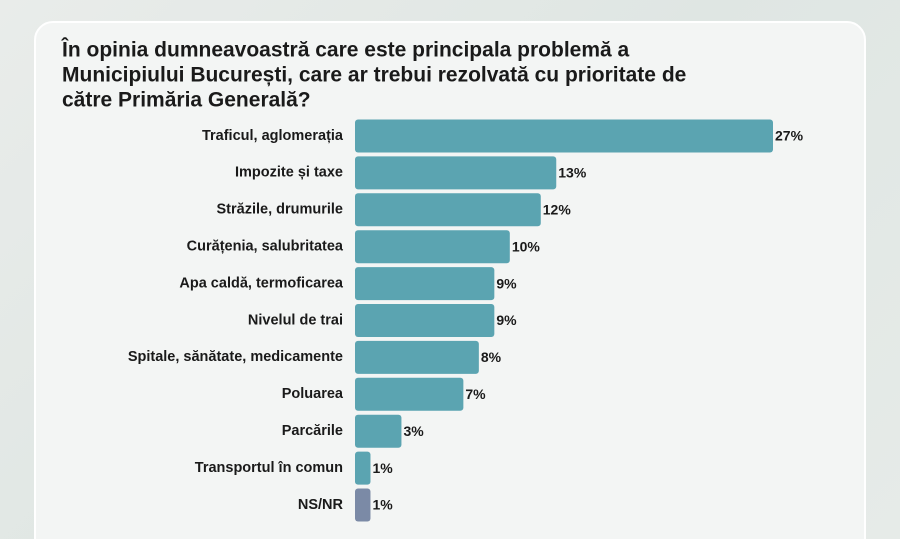 The height and width of the screenshot is (539, 900). Describe the element at coordinates (321, 505) in the screenshot. I see `category-label: NS/NR` at that location.